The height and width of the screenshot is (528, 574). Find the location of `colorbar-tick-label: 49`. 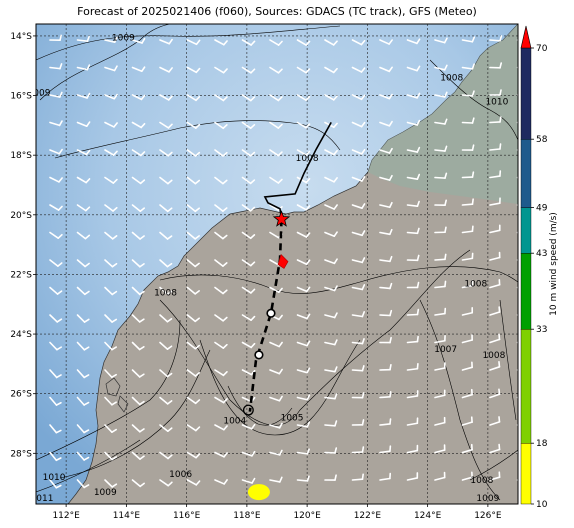

colorbar-tick-label: 49 is located at coordinates (542, 209).